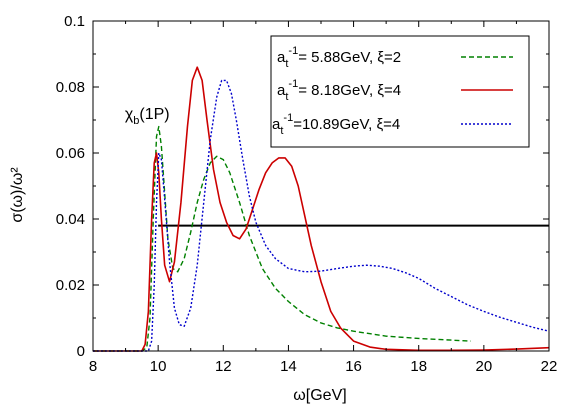  Describe the element at coordinates (353, 366) in the screenshot. I see `x-tick-label: 16` at that location.